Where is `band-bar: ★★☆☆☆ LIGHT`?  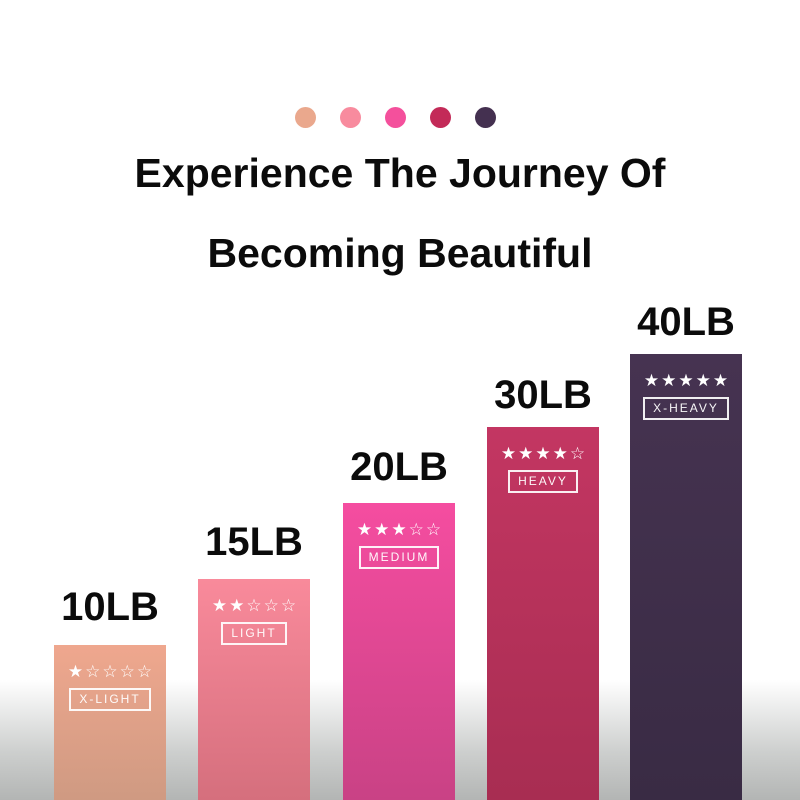
band-bar: ★★☆☆☆ LIGHT is located at coordinates (254, 689).